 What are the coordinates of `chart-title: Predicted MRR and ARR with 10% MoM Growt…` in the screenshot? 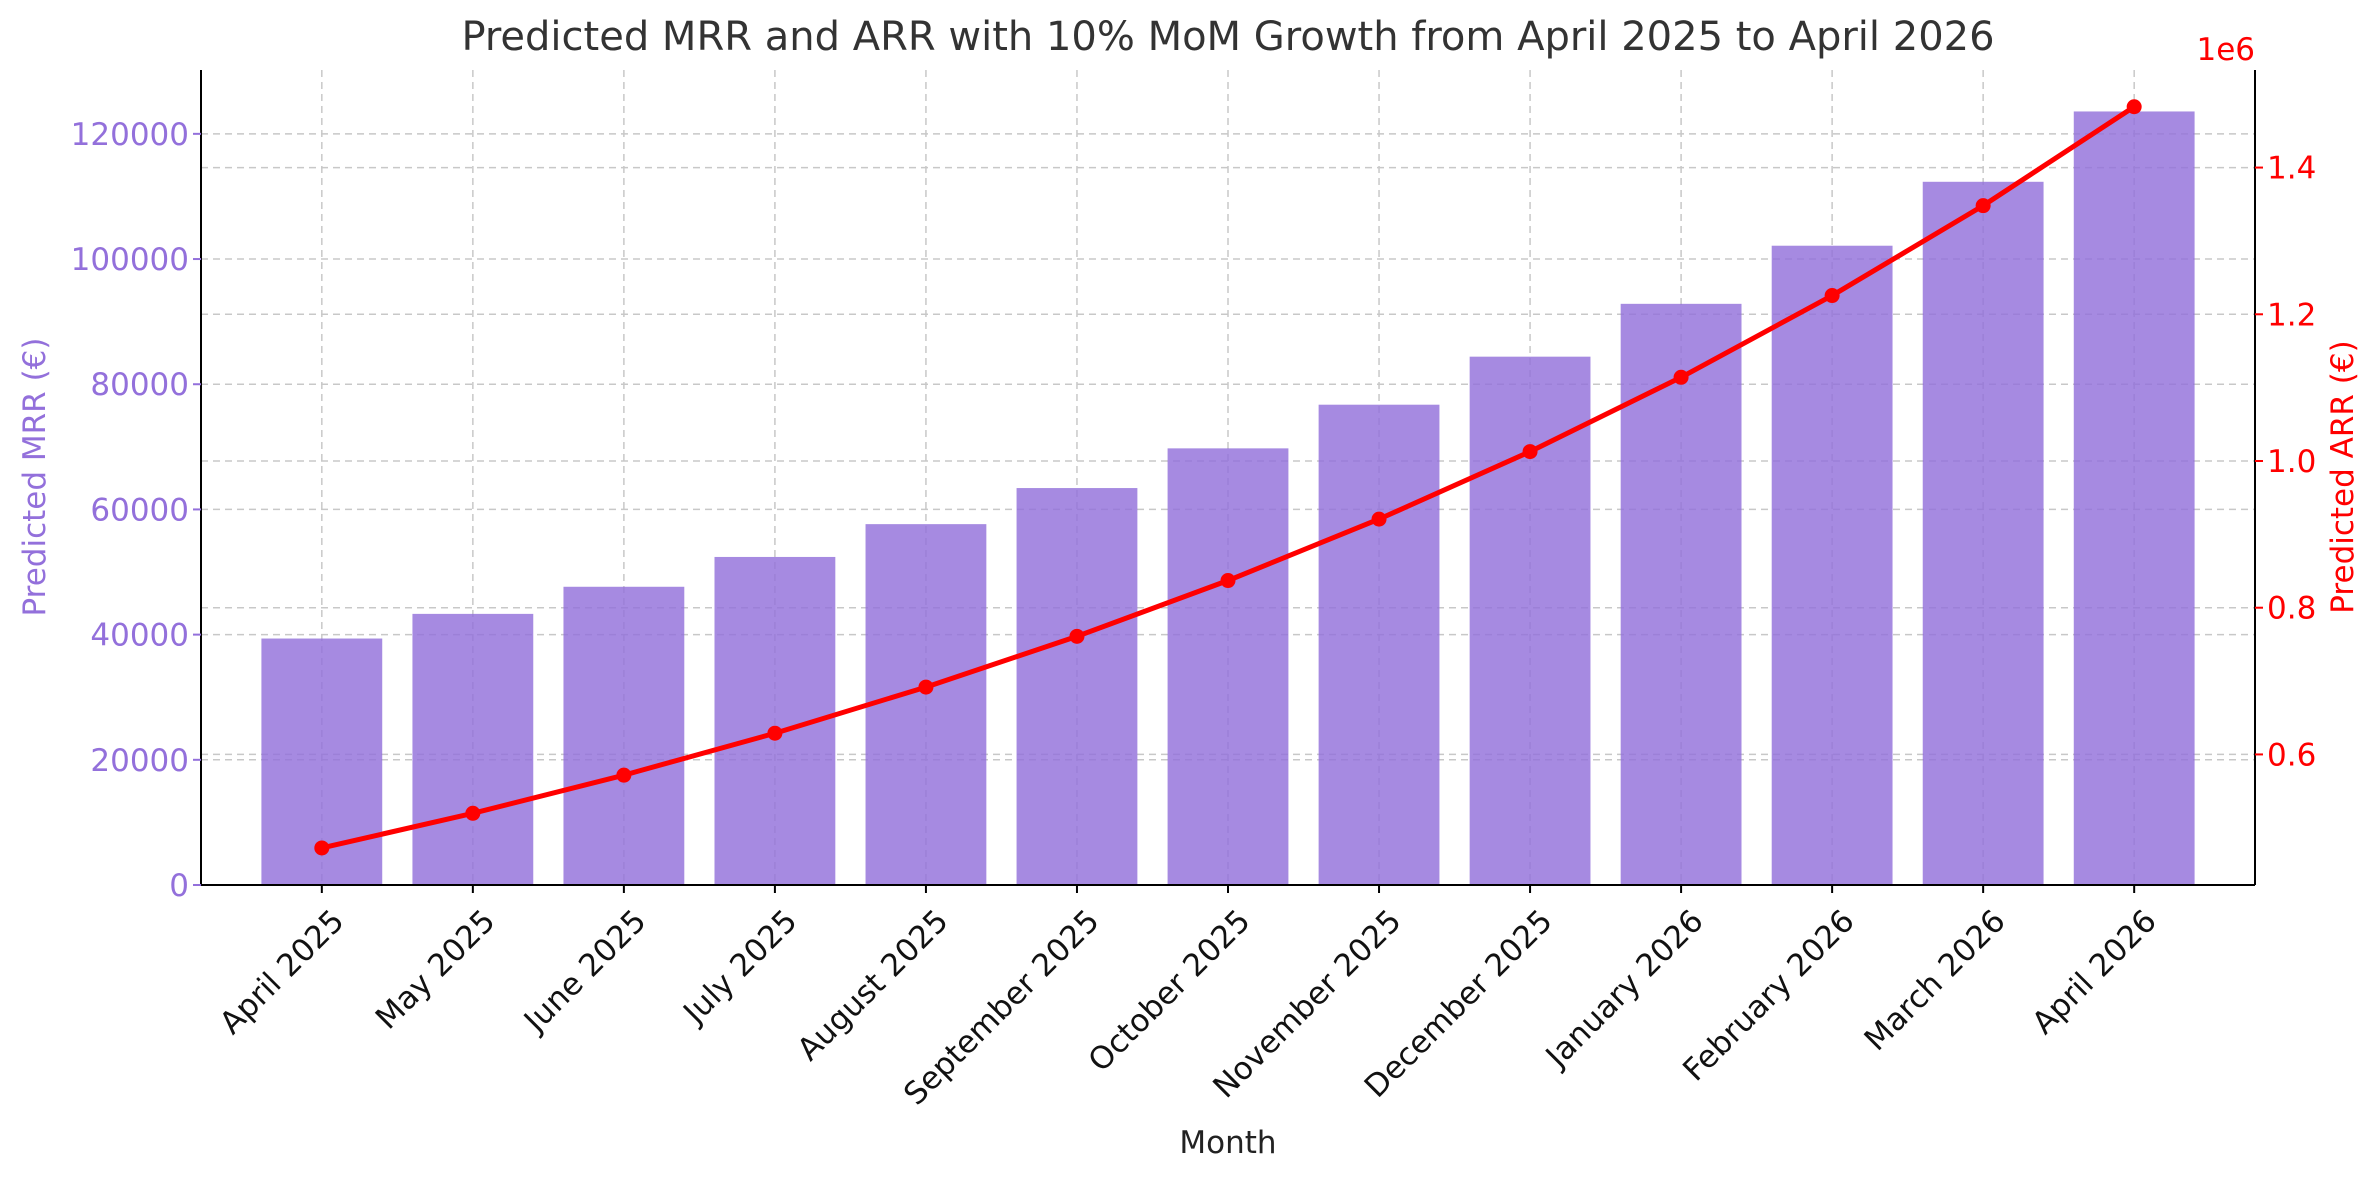 It's located at (1227, 37).